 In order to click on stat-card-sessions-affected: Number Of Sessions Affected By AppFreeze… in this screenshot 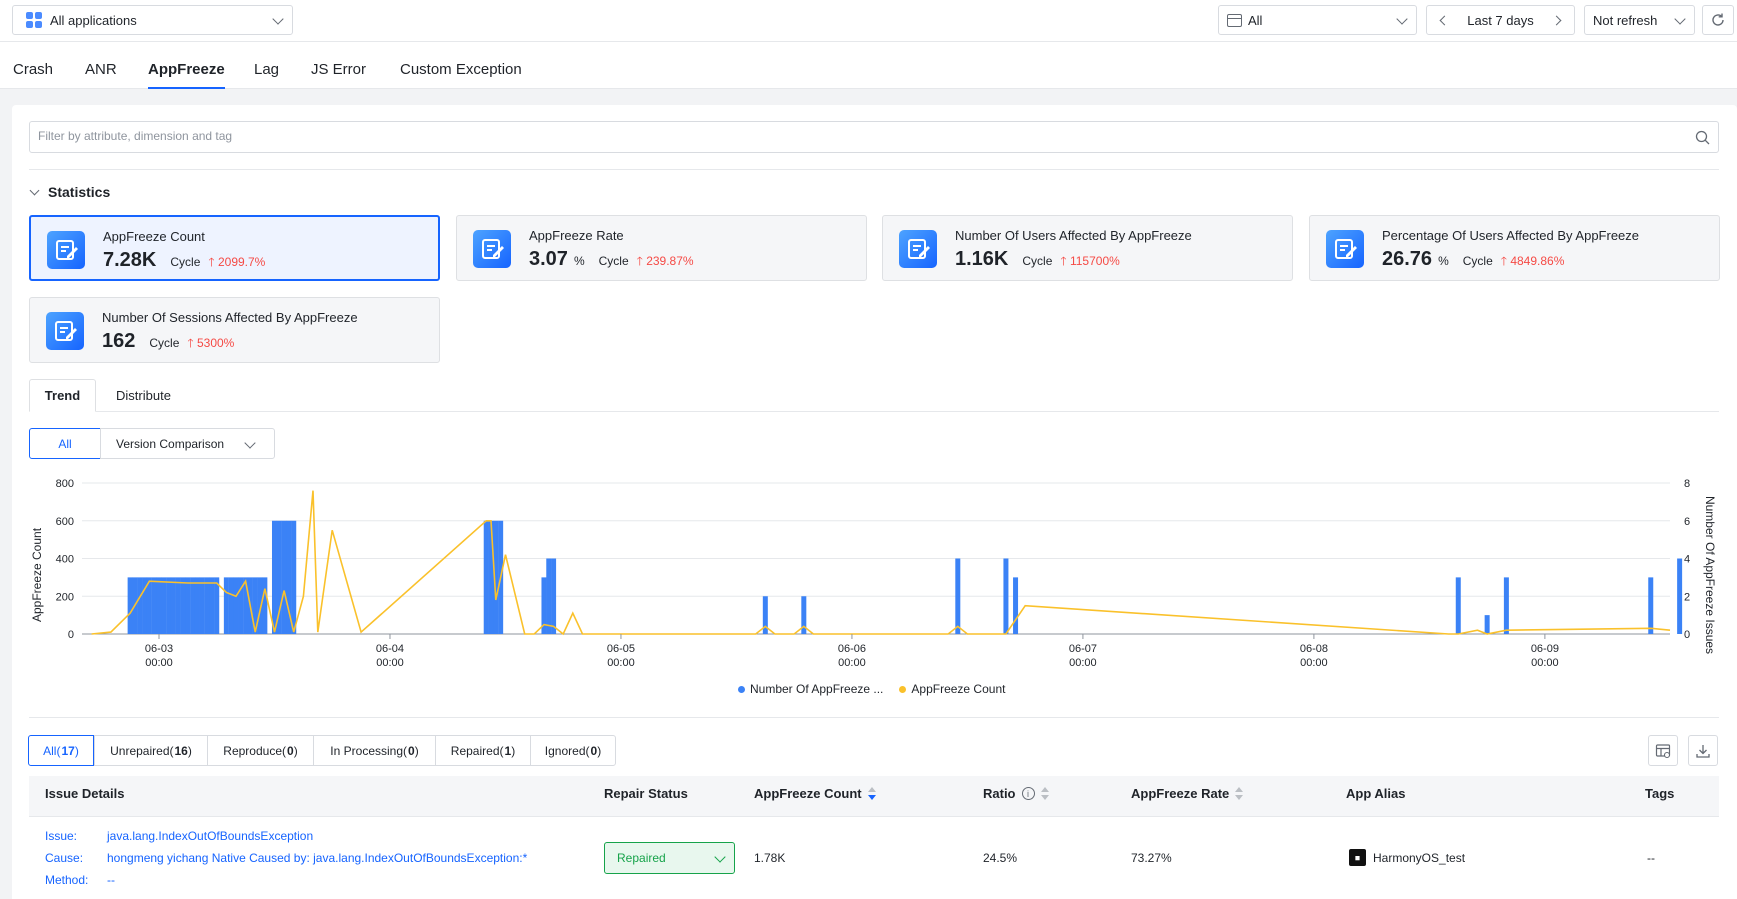, I will do `click(234, 330)`.